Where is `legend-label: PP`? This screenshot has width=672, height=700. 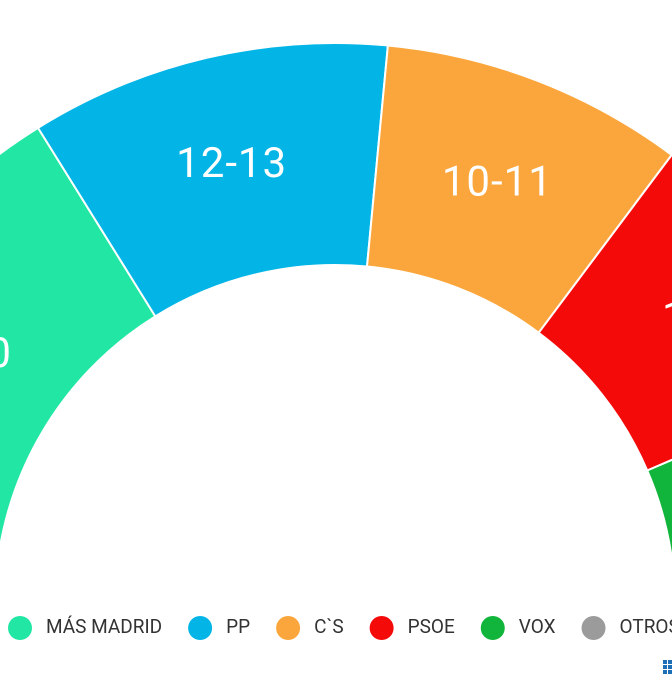 legend-label: PP is located at coordinates (238, 626).